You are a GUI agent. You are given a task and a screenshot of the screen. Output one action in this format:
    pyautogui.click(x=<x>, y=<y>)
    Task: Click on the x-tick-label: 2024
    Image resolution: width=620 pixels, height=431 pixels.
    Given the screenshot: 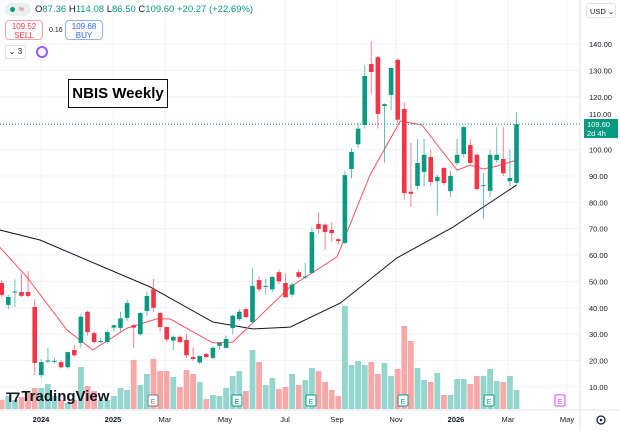 What is the action you would take?
    pyautogui.click(x=42, y=419)
    